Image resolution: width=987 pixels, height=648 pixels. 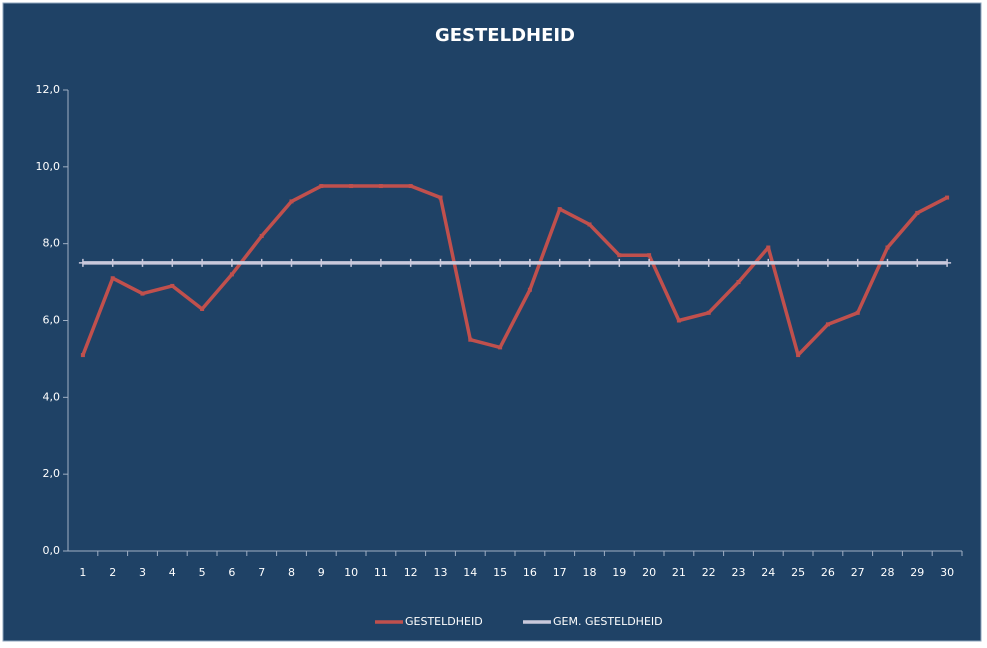 I want to click on x-tick-label: 27, so click(x=858, y=572).